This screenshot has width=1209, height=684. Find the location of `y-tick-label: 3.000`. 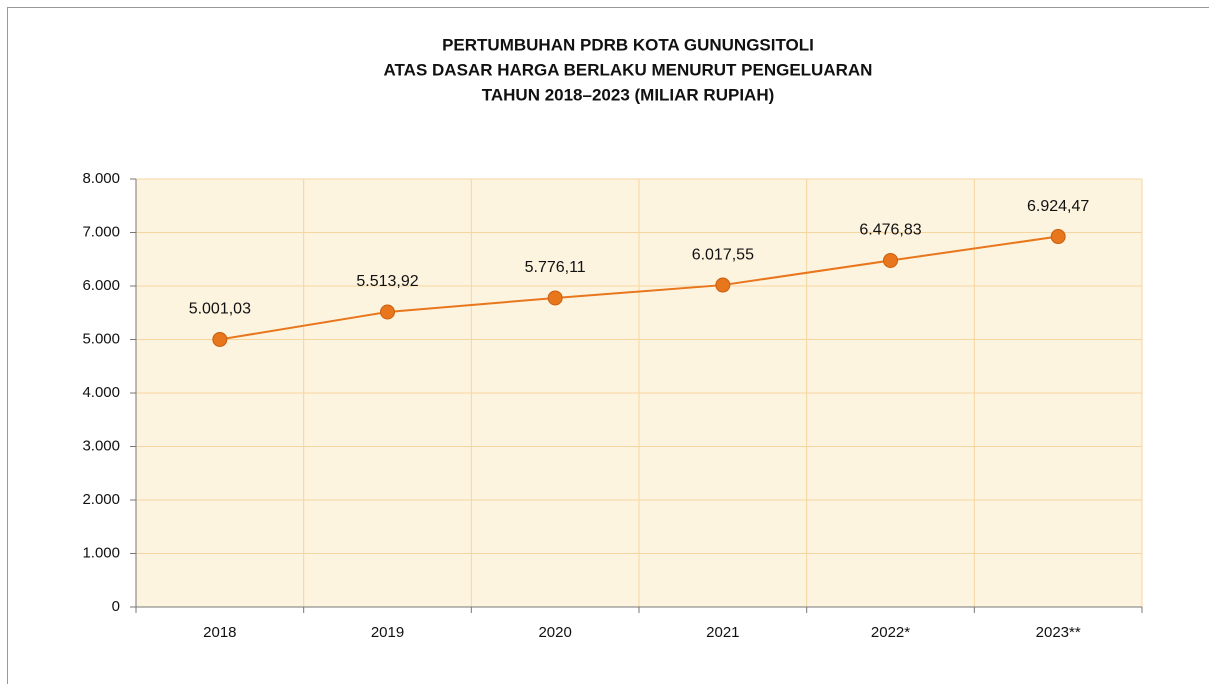

y-tick-label: 3.000 is located at coordinates (101, 445).